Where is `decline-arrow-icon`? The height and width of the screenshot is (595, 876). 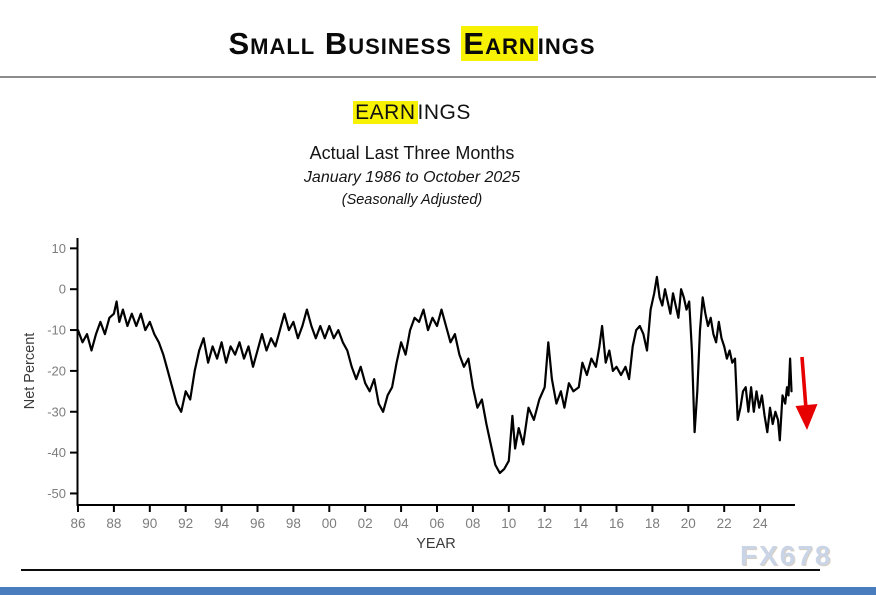 decline-arrow-icon is located at coordinates (806, 393).